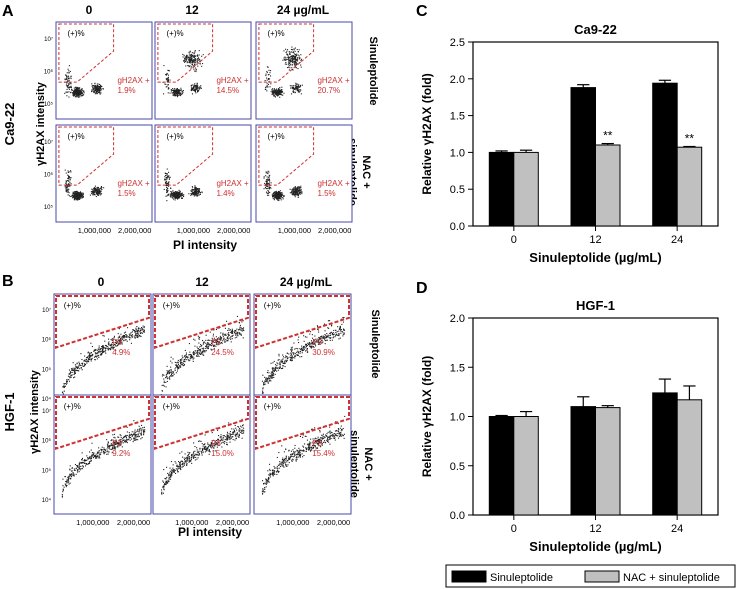 The width and height of the screenshot is (736, 589). I want to click on flow-plot-frame, so click(102, 454).